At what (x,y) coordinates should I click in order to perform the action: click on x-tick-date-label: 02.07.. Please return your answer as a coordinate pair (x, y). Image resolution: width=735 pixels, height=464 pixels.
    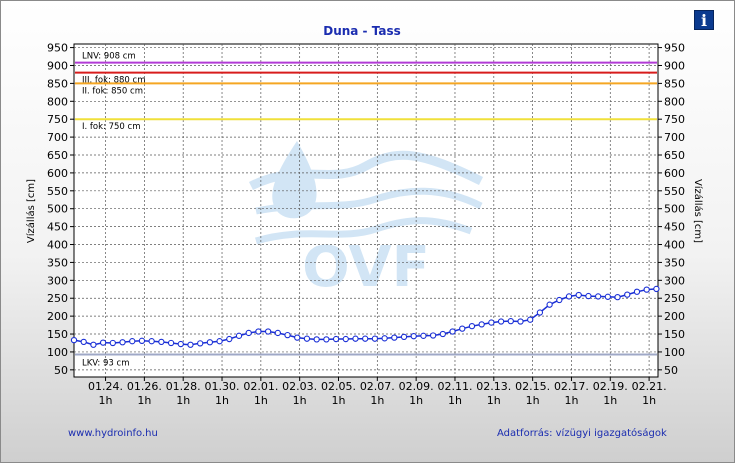
    Looking at the image, I should click on (377, 386).